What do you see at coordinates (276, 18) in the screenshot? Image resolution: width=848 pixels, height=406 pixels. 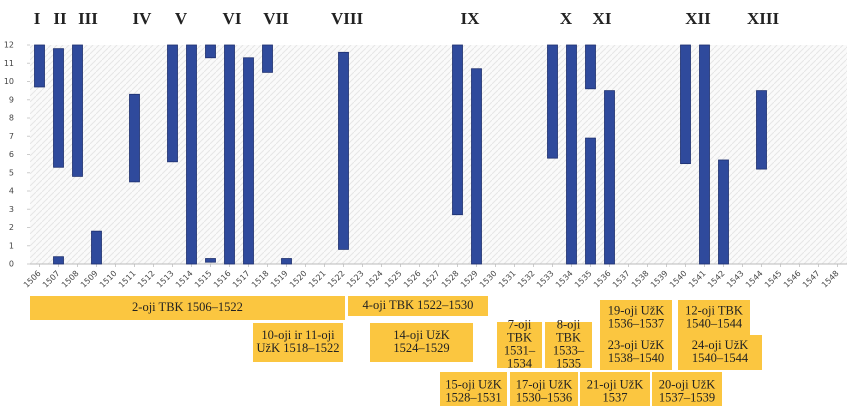 I see `period-numeral: VII` at bounding box center [276, 18].